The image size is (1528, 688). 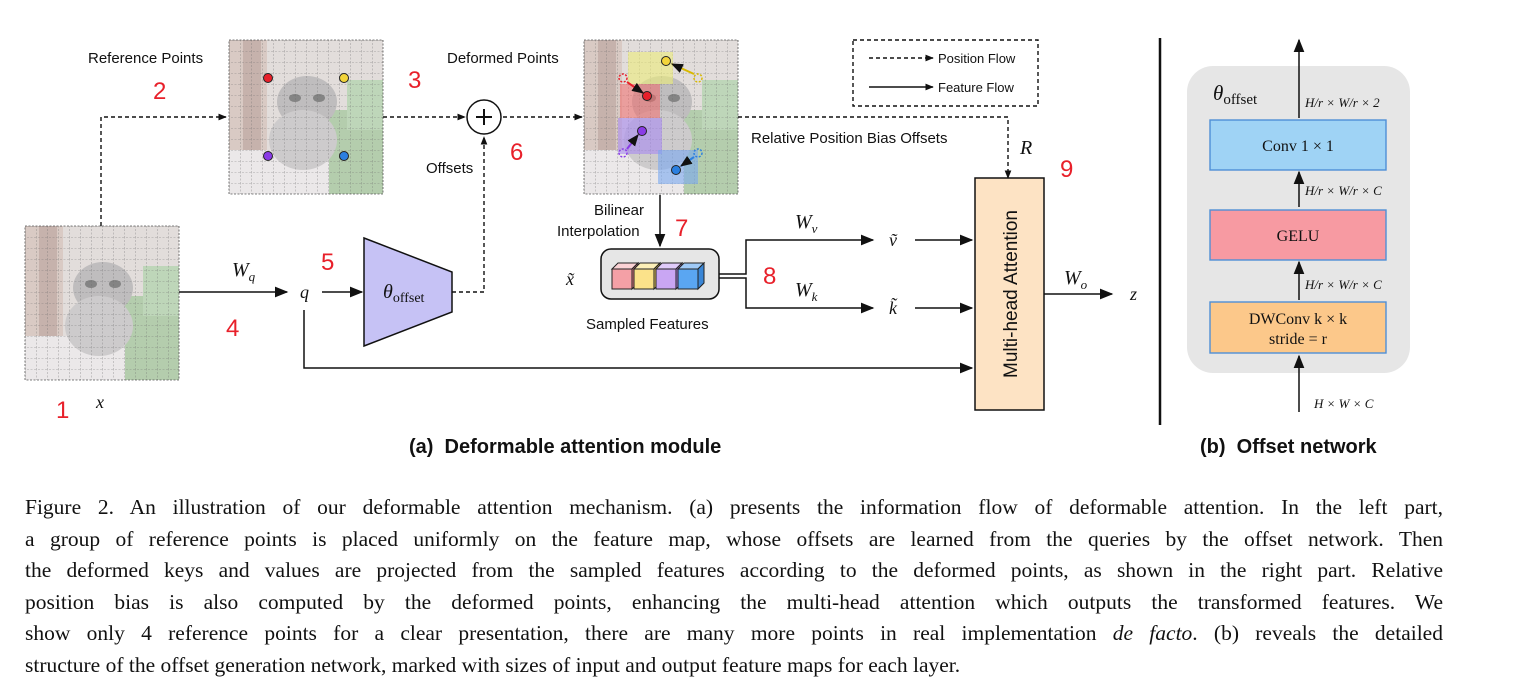 I want to click on step-number-8: 8, so click(x=769, y=276).